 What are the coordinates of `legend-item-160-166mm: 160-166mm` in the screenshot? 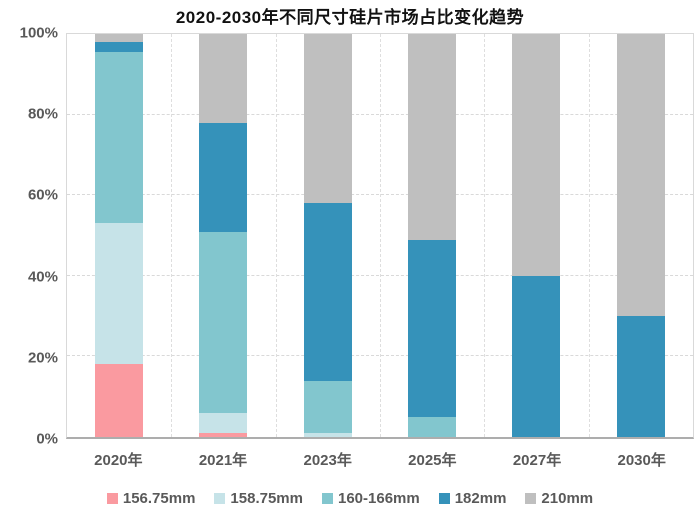 It's located at (370, 498).